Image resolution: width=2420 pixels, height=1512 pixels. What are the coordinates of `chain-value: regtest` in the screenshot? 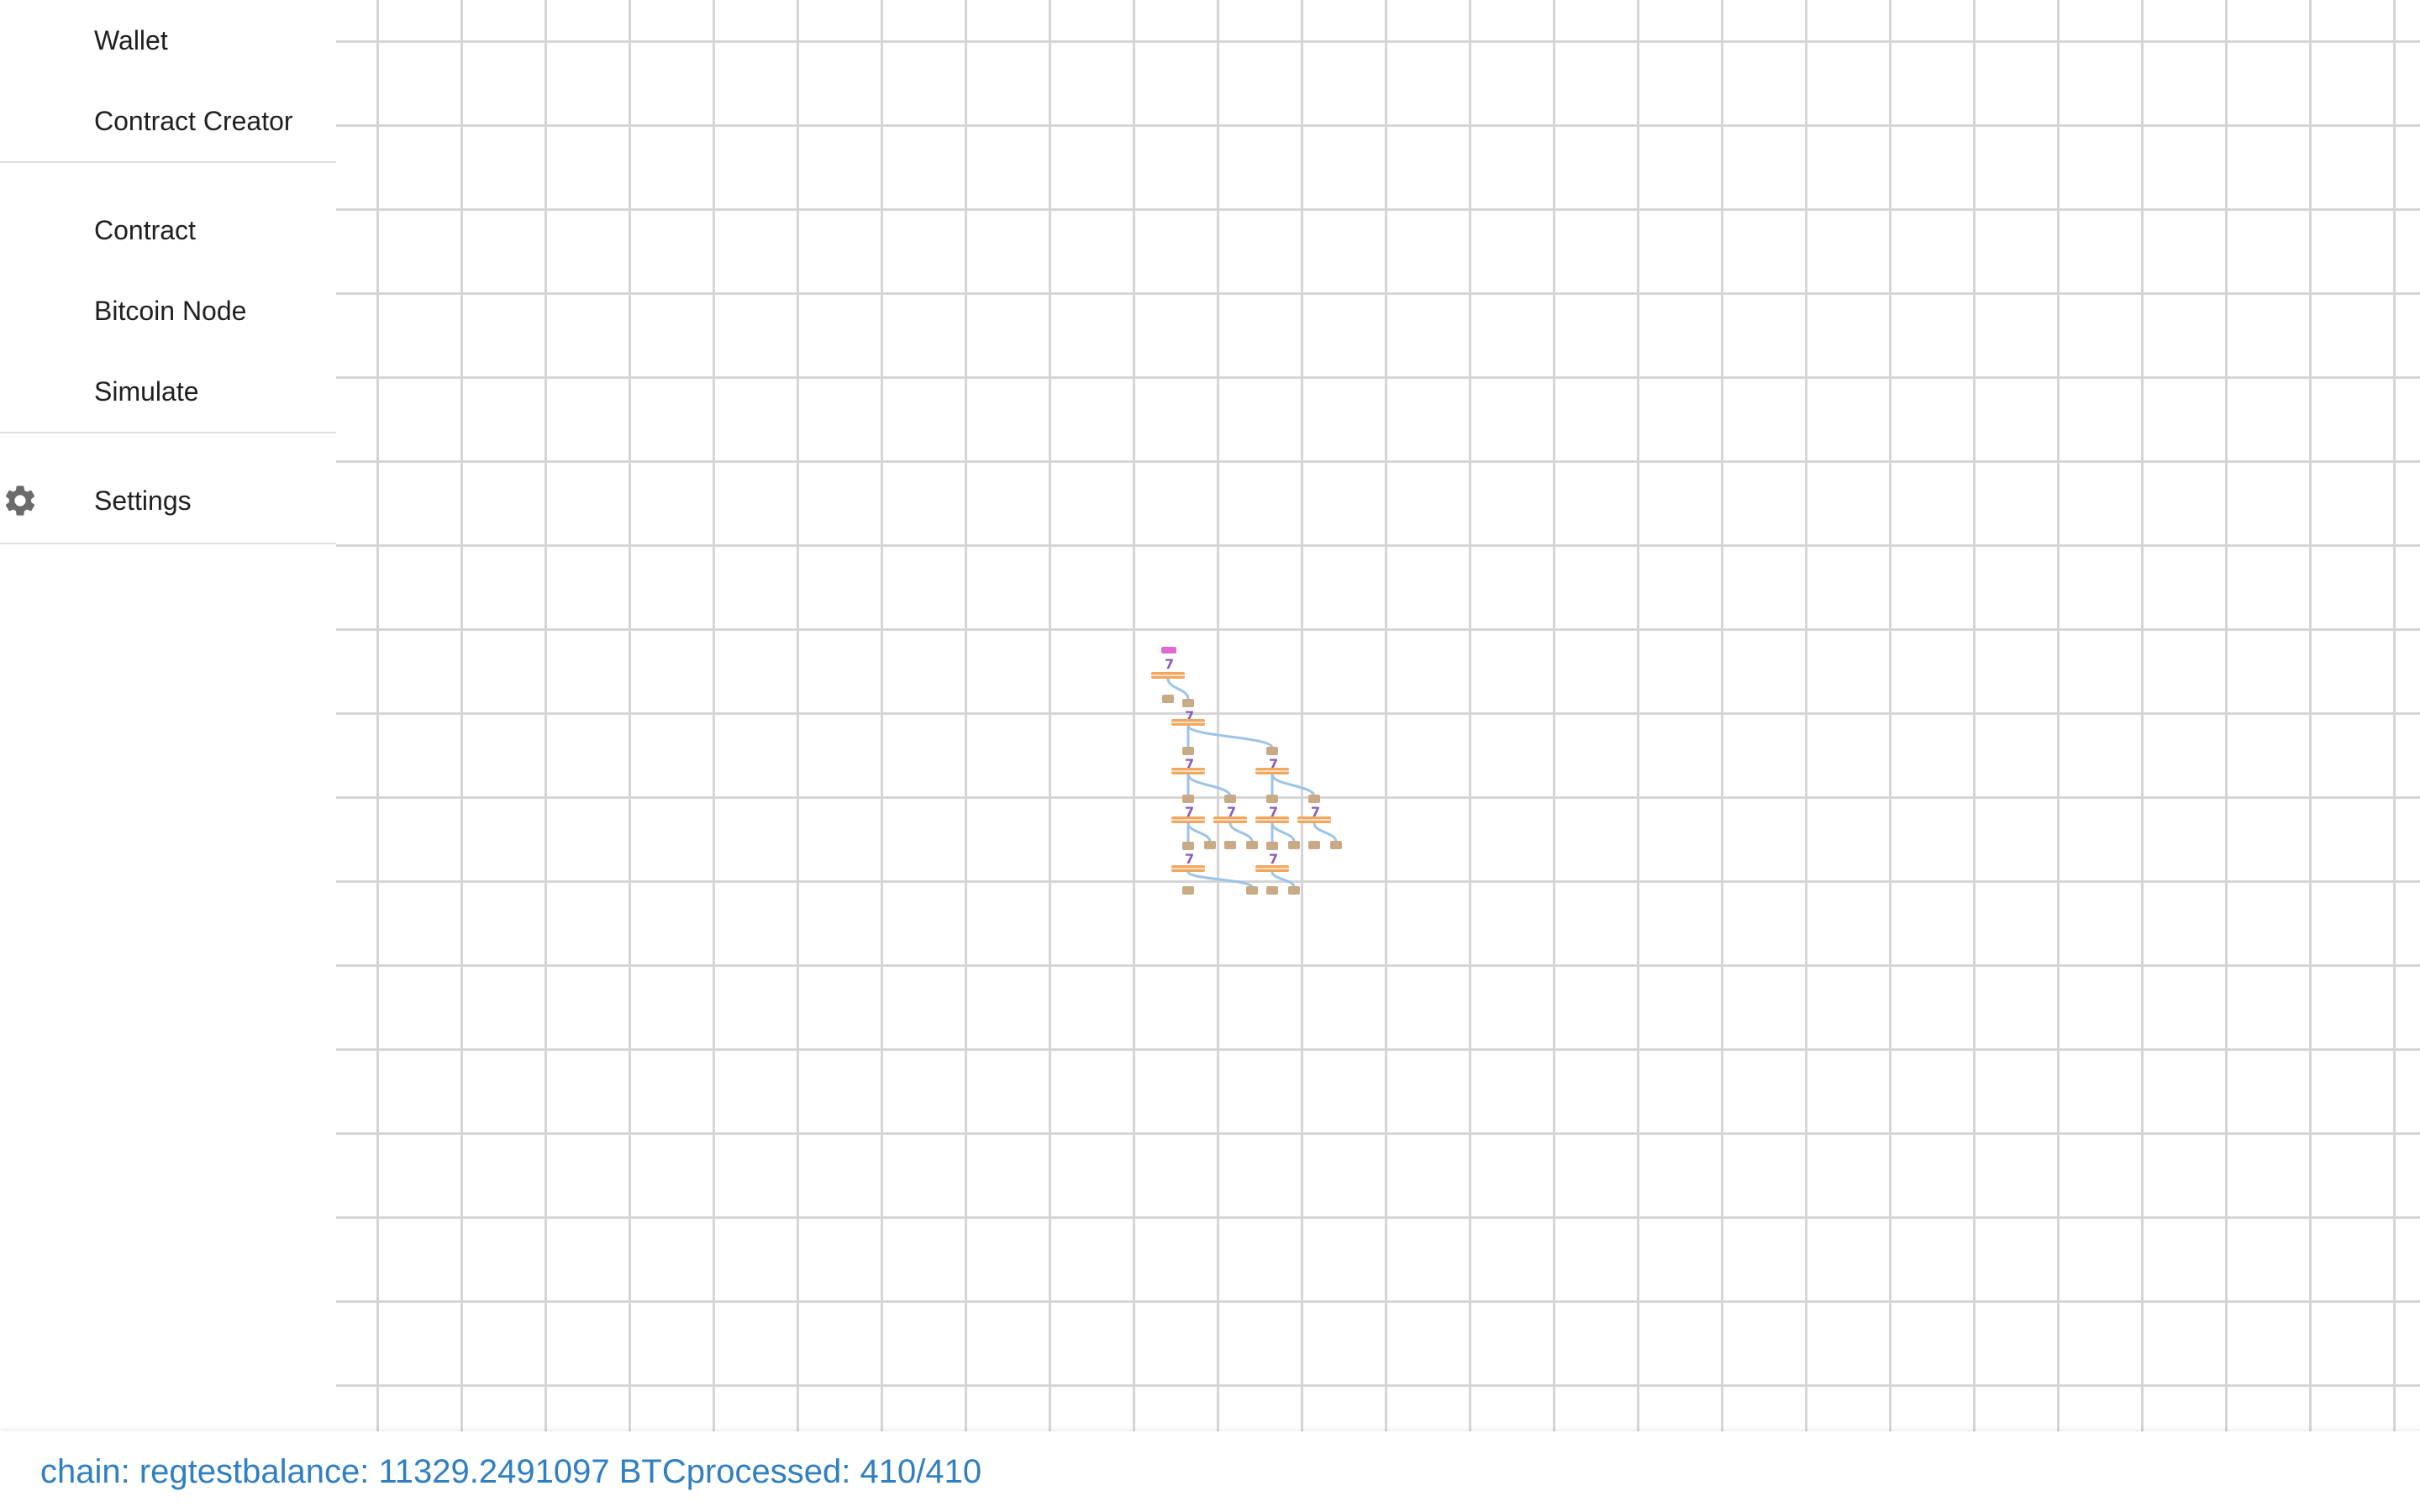 It's located at (191, 1471).